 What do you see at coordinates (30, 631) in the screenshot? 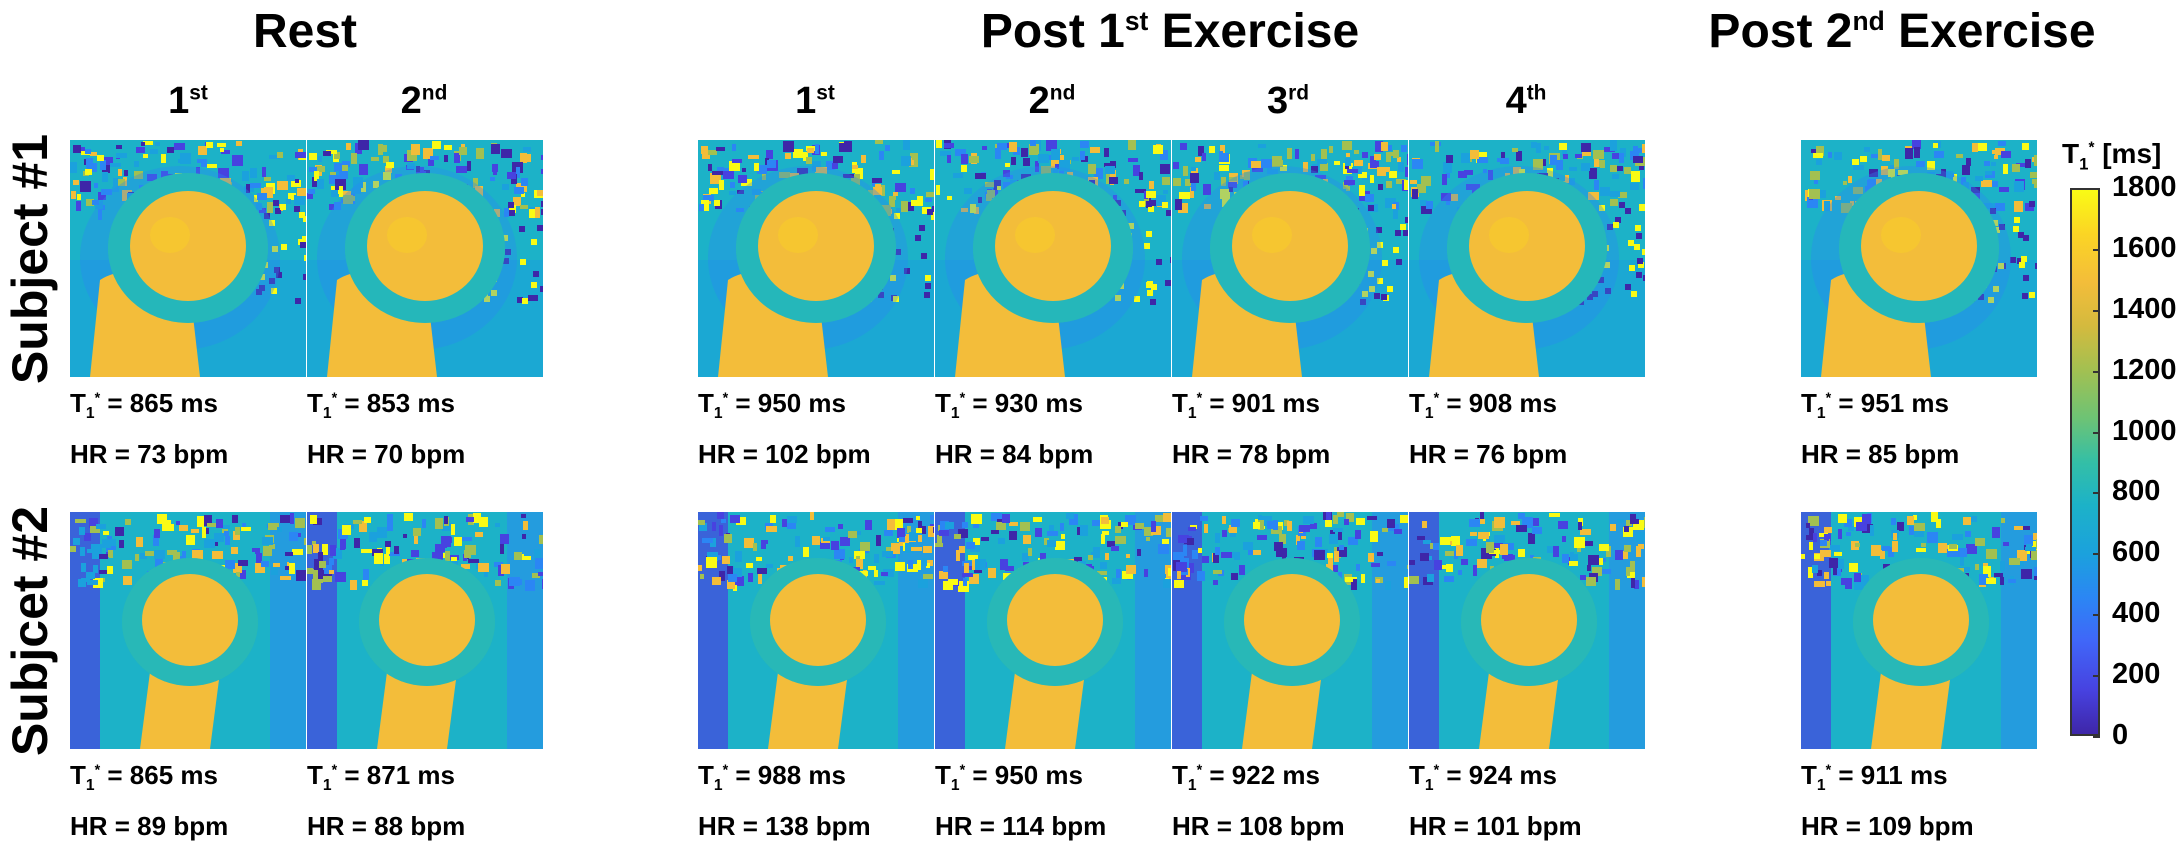
I see `row-label-subject-2: Subjcet #2` at bounding box center [30, 631].